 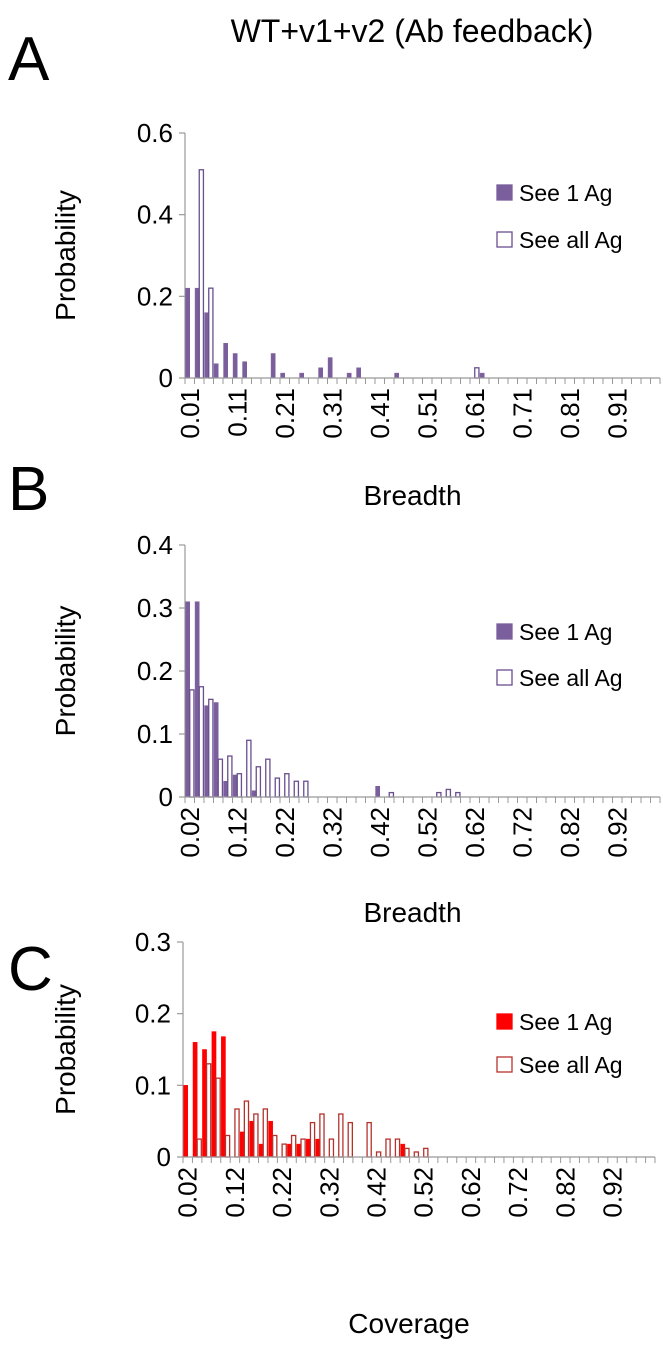 I want to click on x-tick-label: 0.02, so click(x=190, y=832).